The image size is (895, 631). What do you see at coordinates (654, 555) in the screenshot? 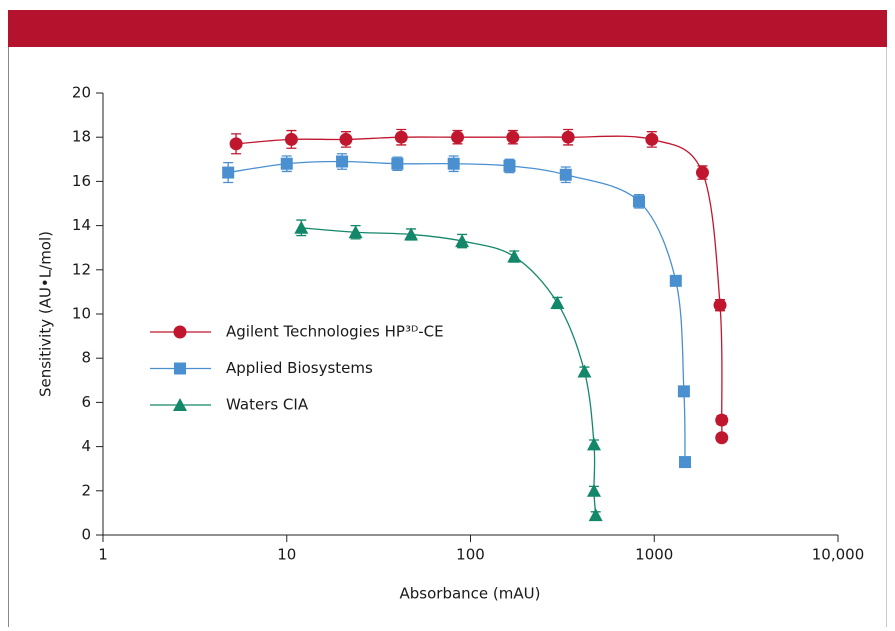
I see `x-tick-label: 1000` at bounding box center [654, 555].